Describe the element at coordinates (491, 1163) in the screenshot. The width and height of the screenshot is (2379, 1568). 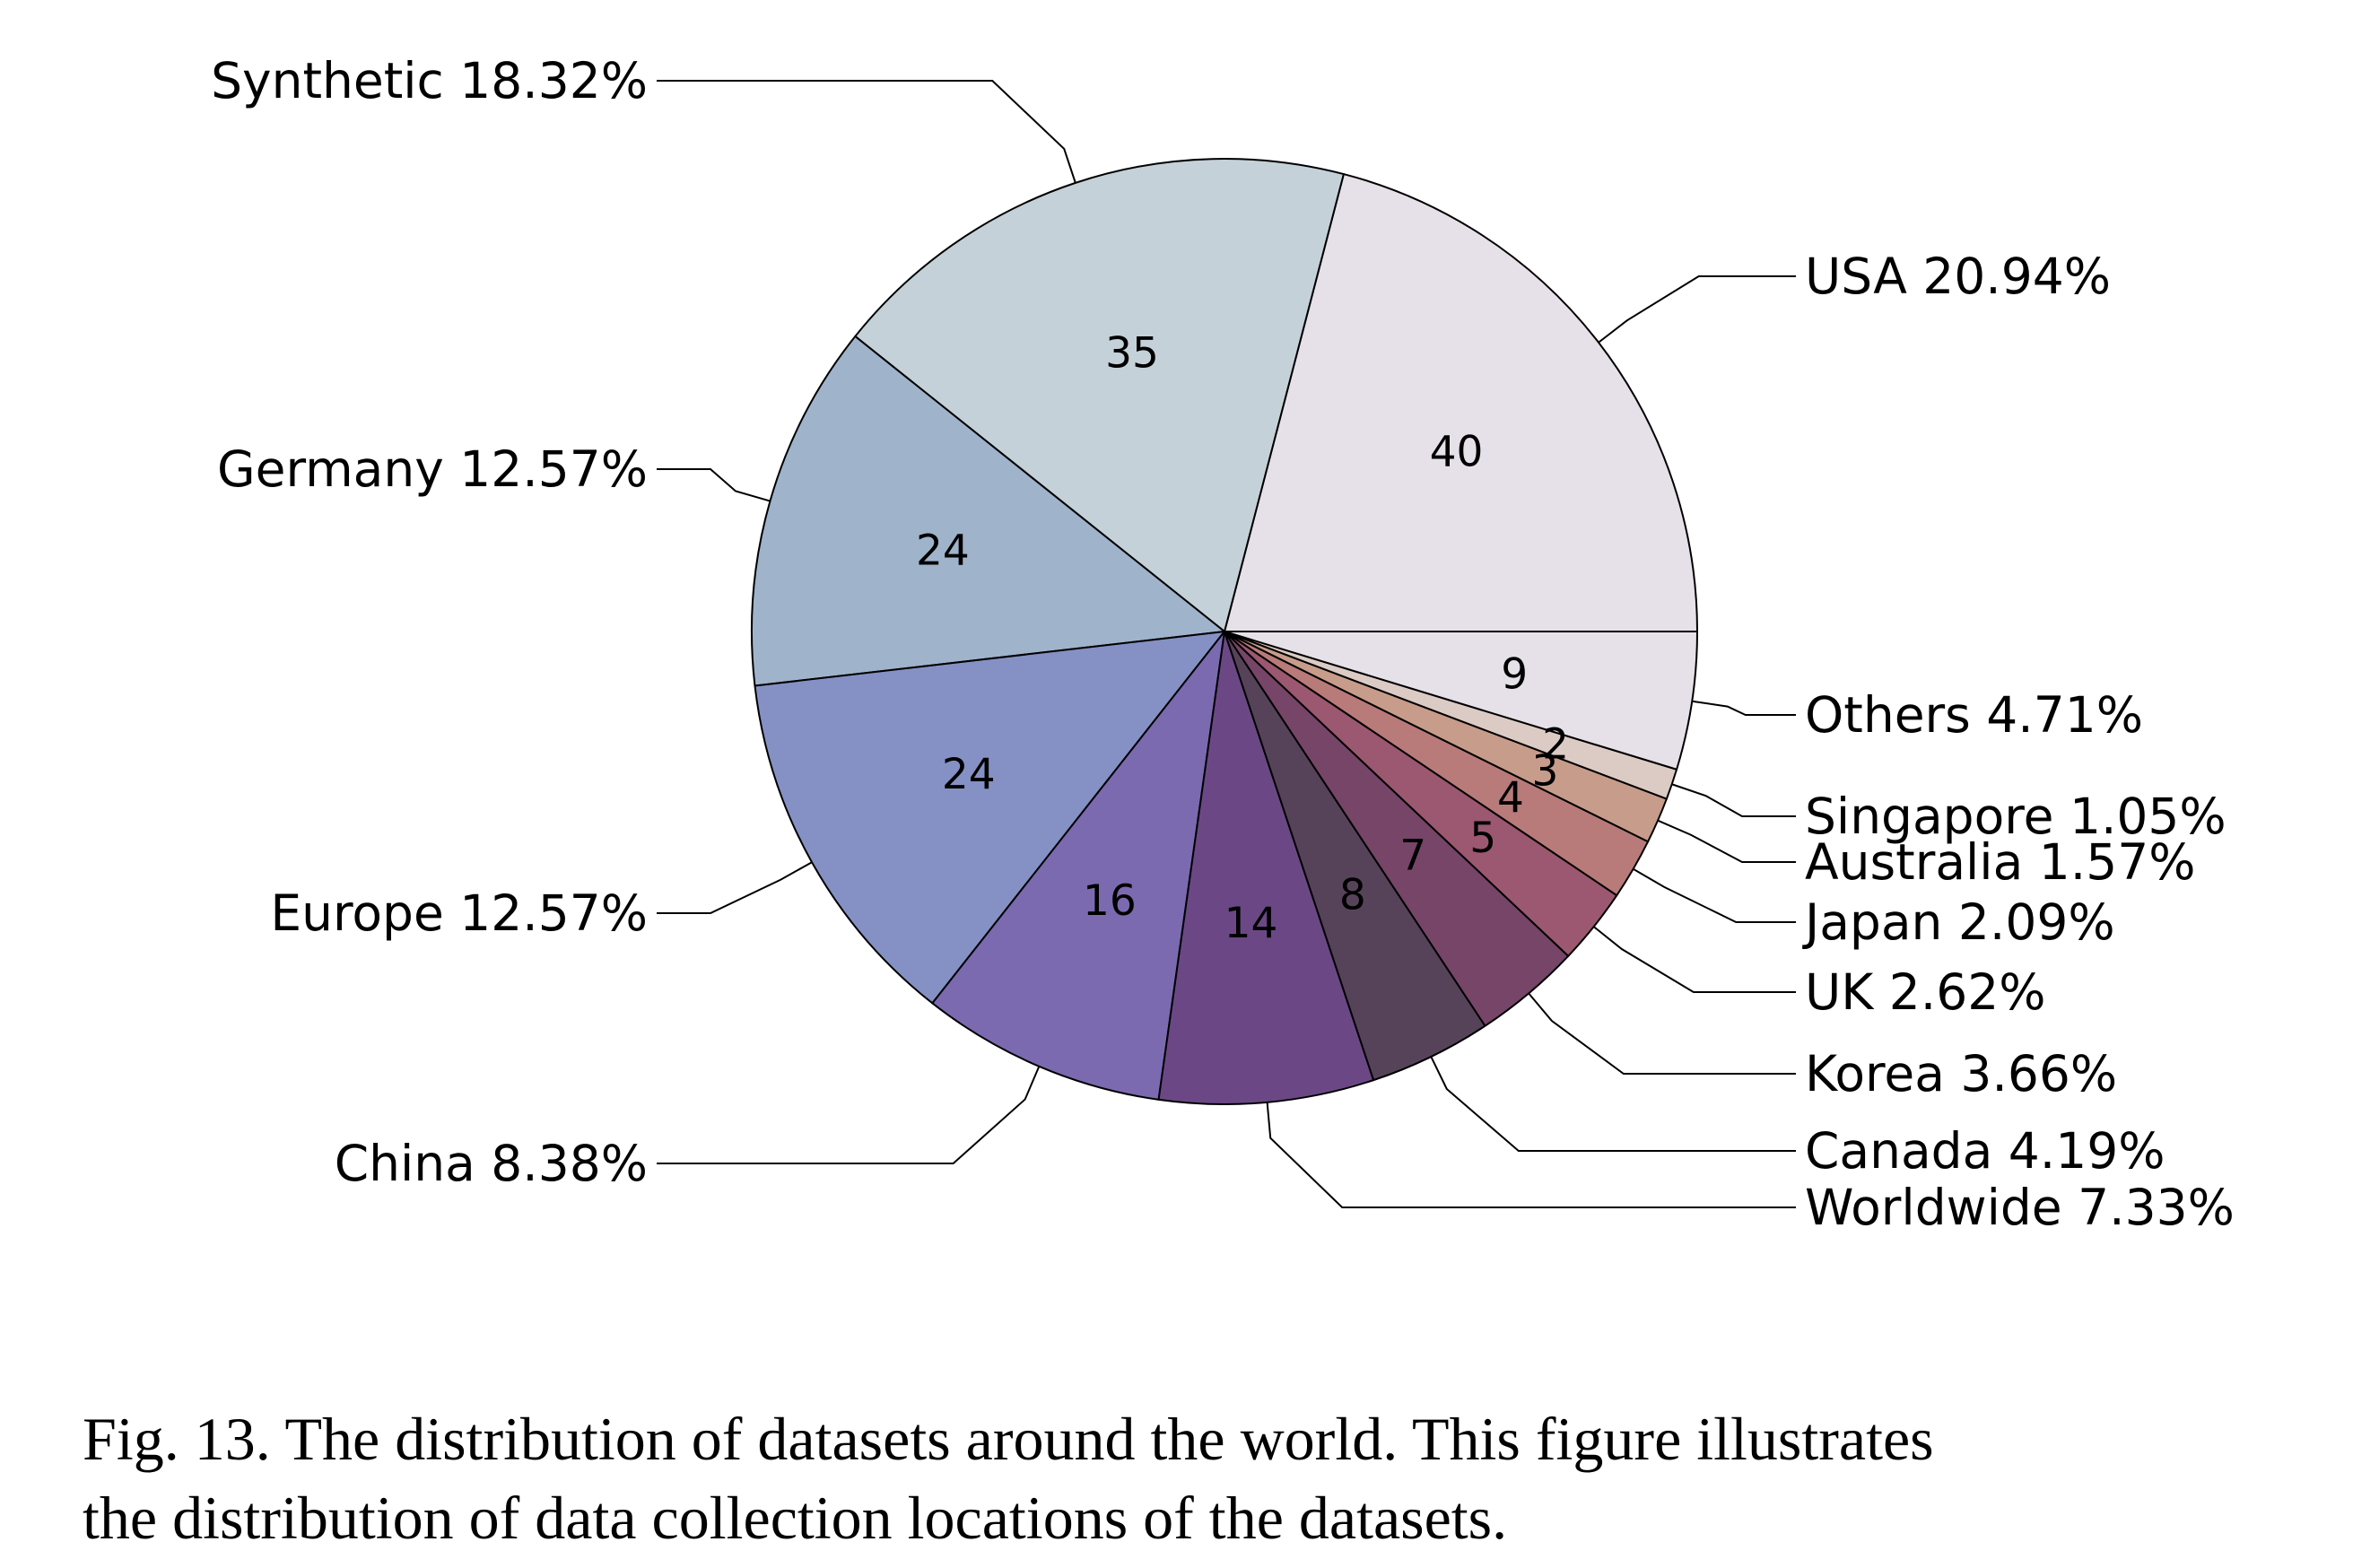
I see `slice-percent-label-china: China 8.38%` at that location.